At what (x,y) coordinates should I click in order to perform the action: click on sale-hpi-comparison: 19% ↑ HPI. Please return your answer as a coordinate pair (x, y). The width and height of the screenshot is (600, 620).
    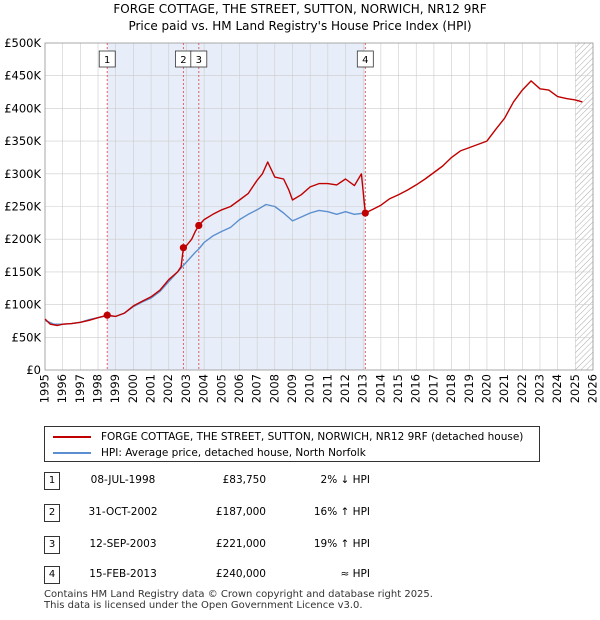
    Looking at the image, I should click on (341, 544).